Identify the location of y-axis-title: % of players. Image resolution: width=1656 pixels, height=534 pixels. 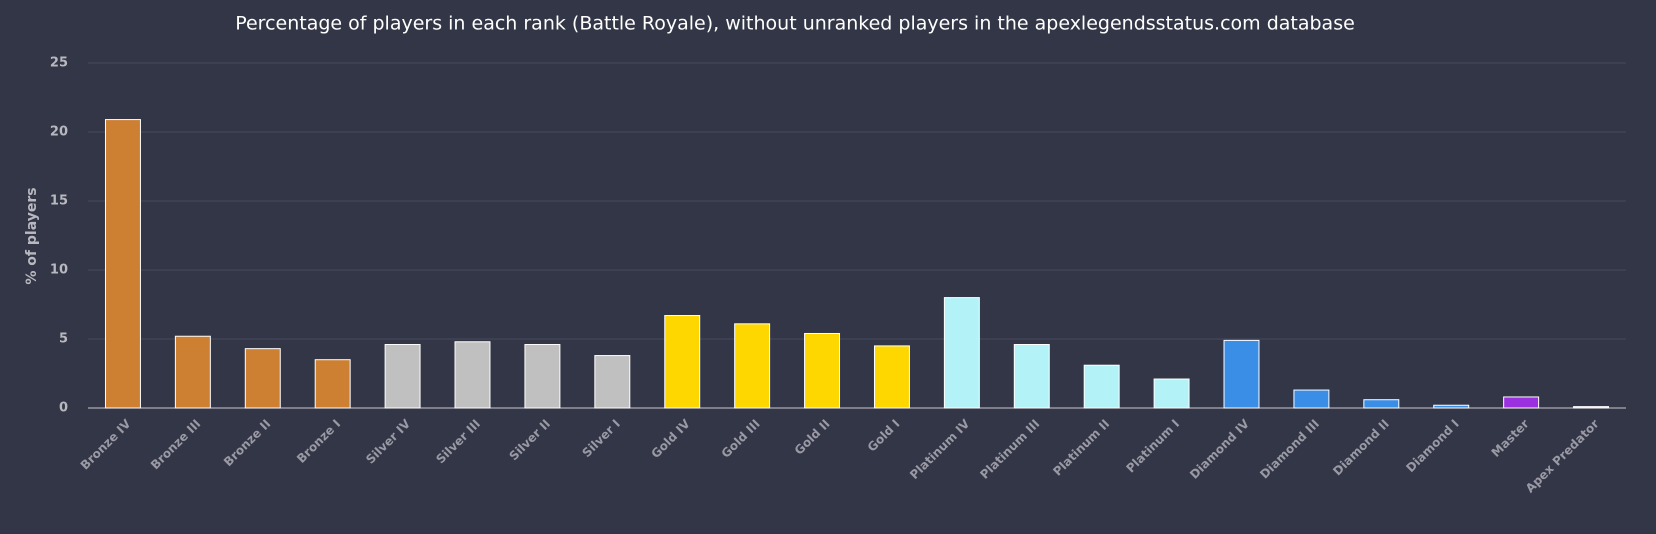
(32, 235).